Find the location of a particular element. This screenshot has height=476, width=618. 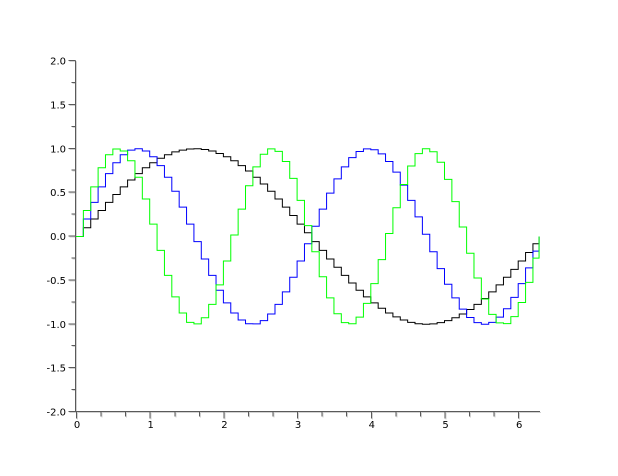

x-tick-label: 2 is located at coordinates (224, 425).